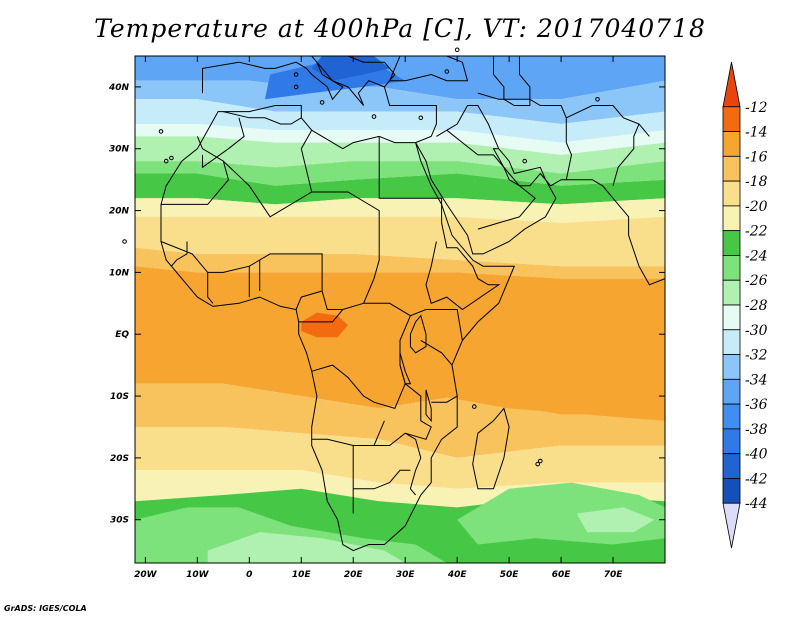  I want to click on caspian-coast, so click(512, 81).